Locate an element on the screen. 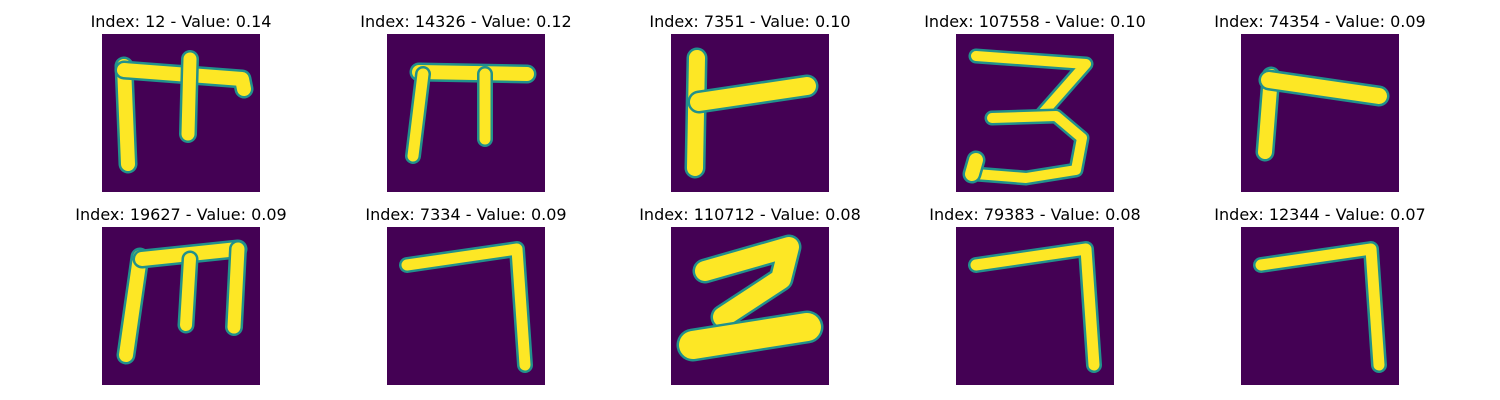 This screenshot has width=1500, height=400. panel-title: Index: 12344 - Value: 0.07 is located at coordinates (1320, 214).